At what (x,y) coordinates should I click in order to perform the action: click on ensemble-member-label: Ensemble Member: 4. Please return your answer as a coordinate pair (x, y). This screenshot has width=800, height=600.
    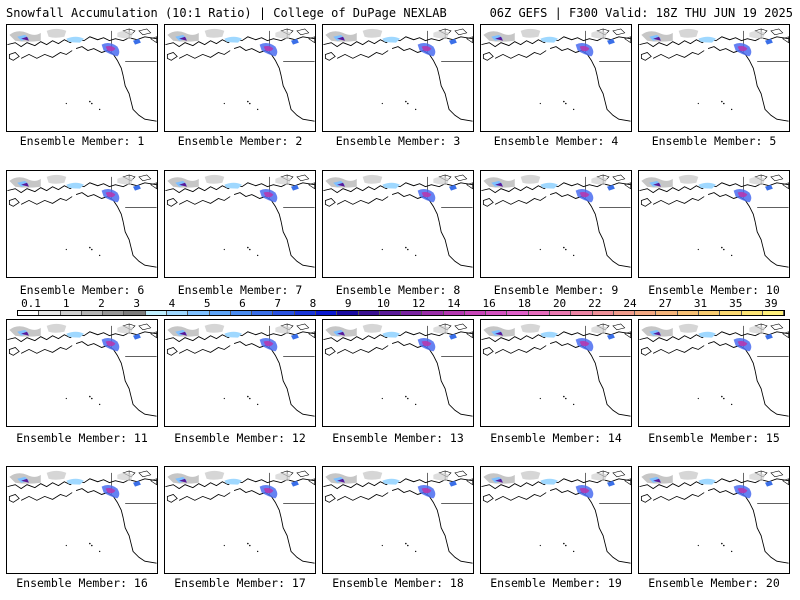
    Looking at the image, I should click on (556, 141).